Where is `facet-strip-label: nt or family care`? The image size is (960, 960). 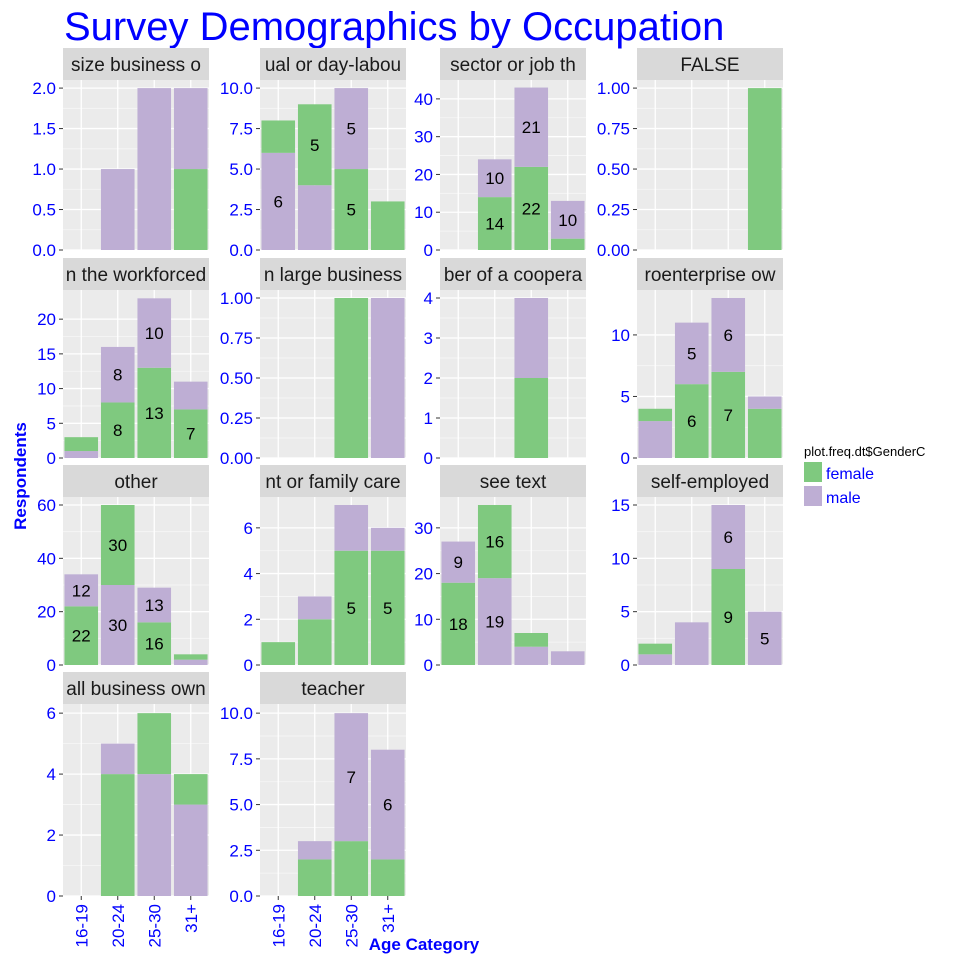
facet-strip-label: nt or family care is located at coordinates (332, 482).